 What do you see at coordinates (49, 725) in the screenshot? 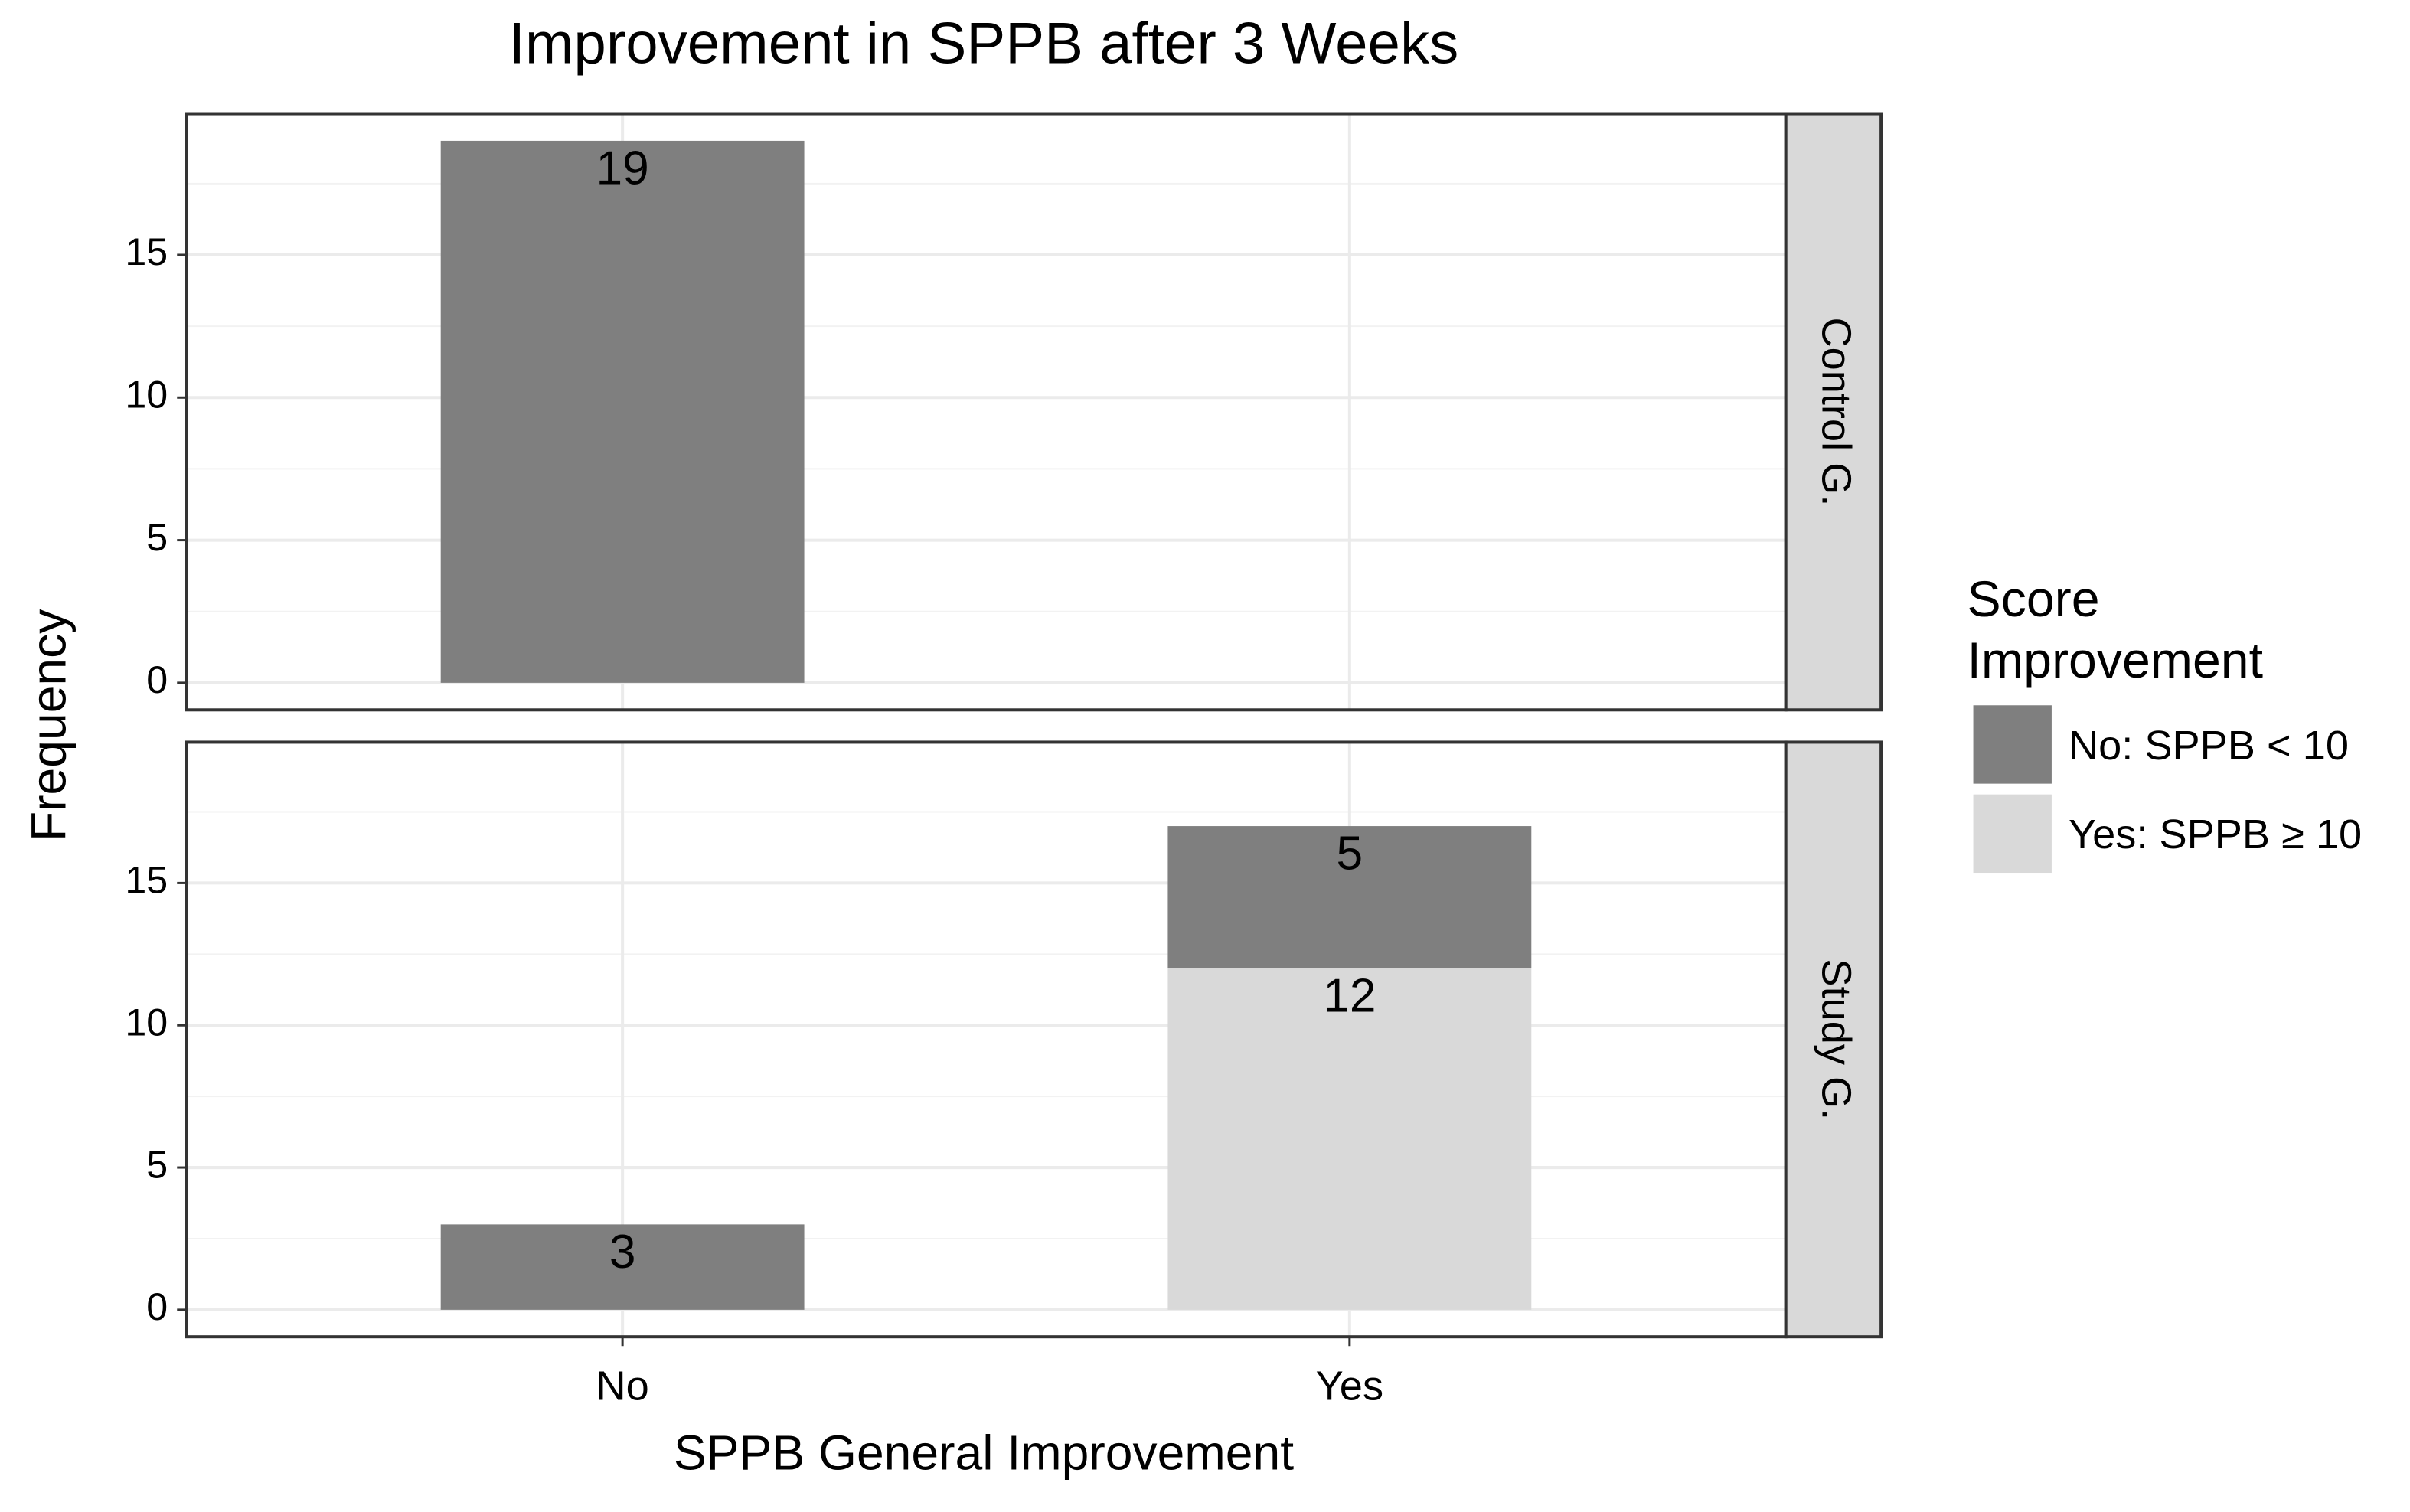
I see `y-axis-label: Frequency` at bounding box center [49, 725].